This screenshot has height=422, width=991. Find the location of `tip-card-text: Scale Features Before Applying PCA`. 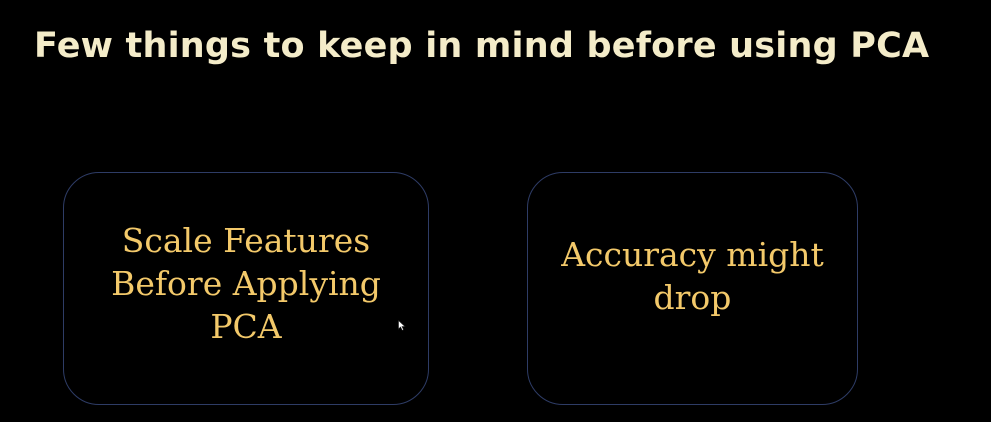

tip-card-text: Scale Features Before Applying PCA is located at coordinates (246, 283).